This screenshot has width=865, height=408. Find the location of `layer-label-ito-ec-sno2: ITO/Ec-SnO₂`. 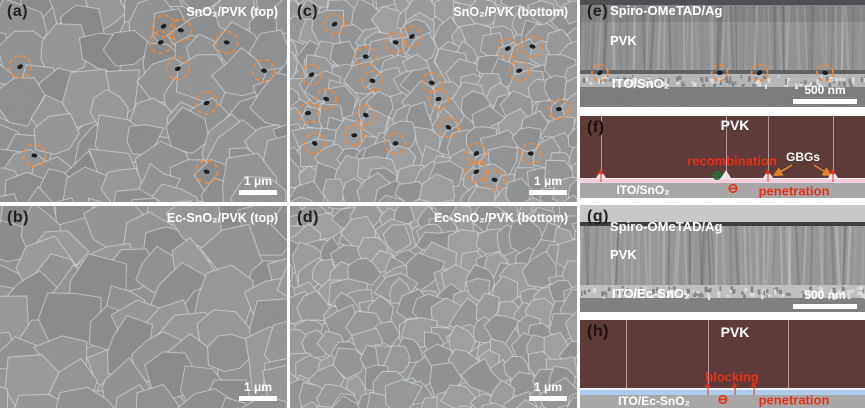

layer-label-ito-ec-sno2: ITO/Ec-SnO₂ is located at coordinates (651, 293).